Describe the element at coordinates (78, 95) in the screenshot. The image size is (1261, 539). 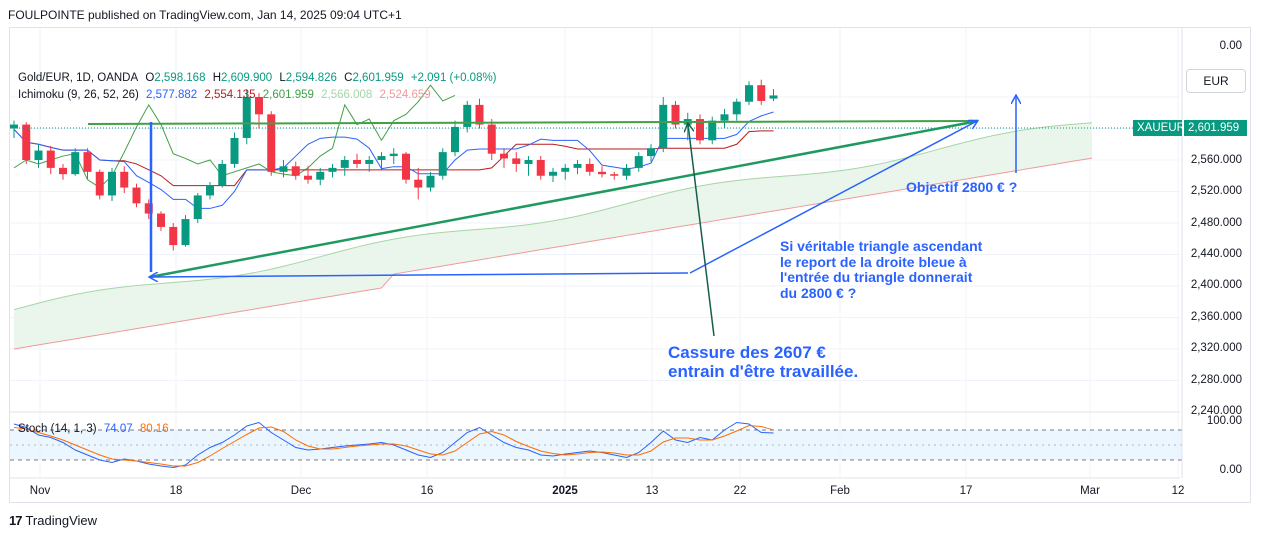
I see `ichimoku-label: Ichimoku (9, 26, 52, 26)` at that location.